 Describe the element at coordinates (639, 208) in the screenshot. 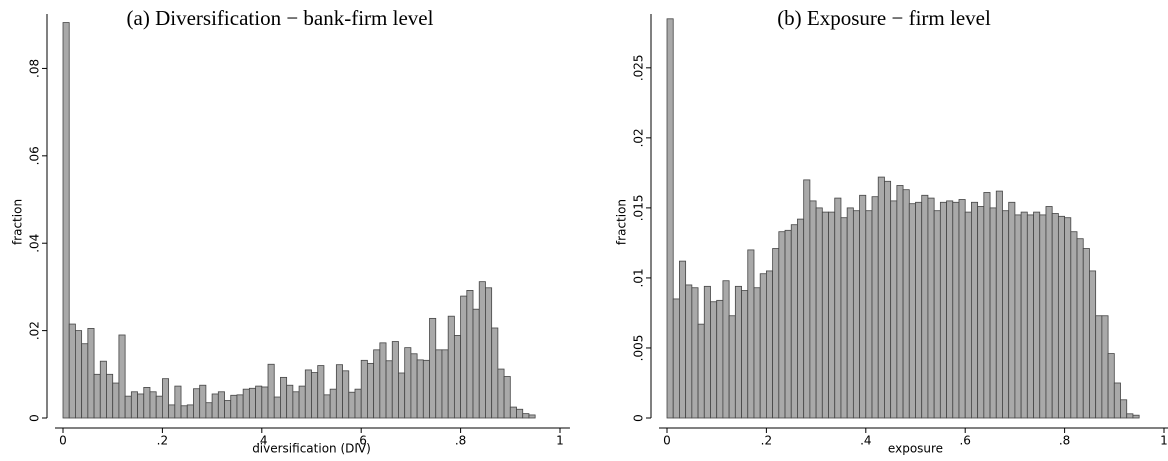

I see `y-tick-label: .015` at that location.